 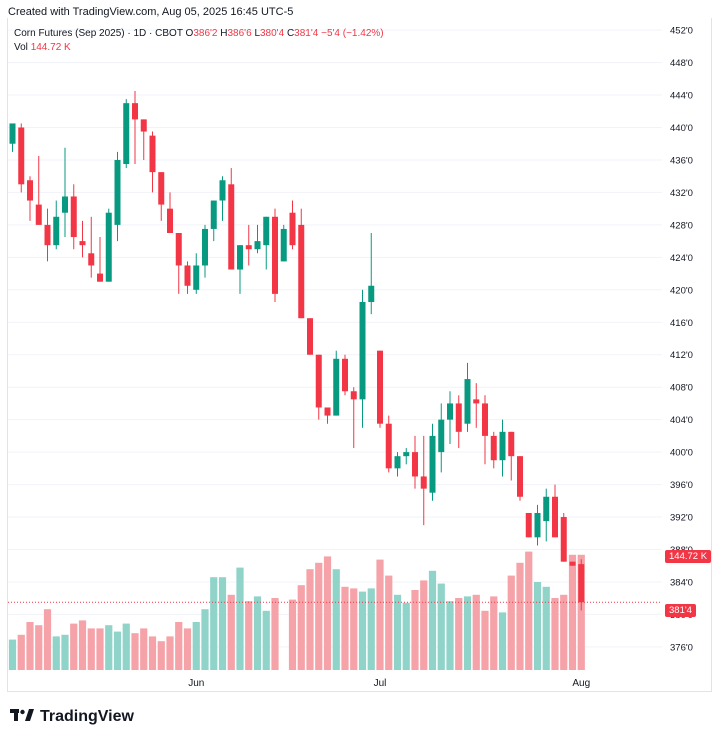 I want to click on legend-line-volume: Vol 144.72 K, so click(x=199, y=48).